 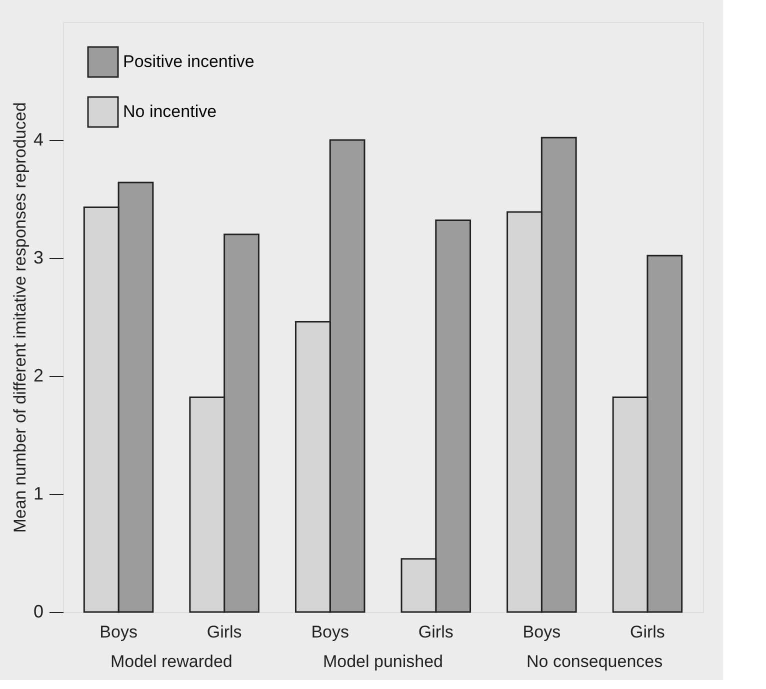 I want to click on legend-label: Positive incentive, so click(x=188, y=61).